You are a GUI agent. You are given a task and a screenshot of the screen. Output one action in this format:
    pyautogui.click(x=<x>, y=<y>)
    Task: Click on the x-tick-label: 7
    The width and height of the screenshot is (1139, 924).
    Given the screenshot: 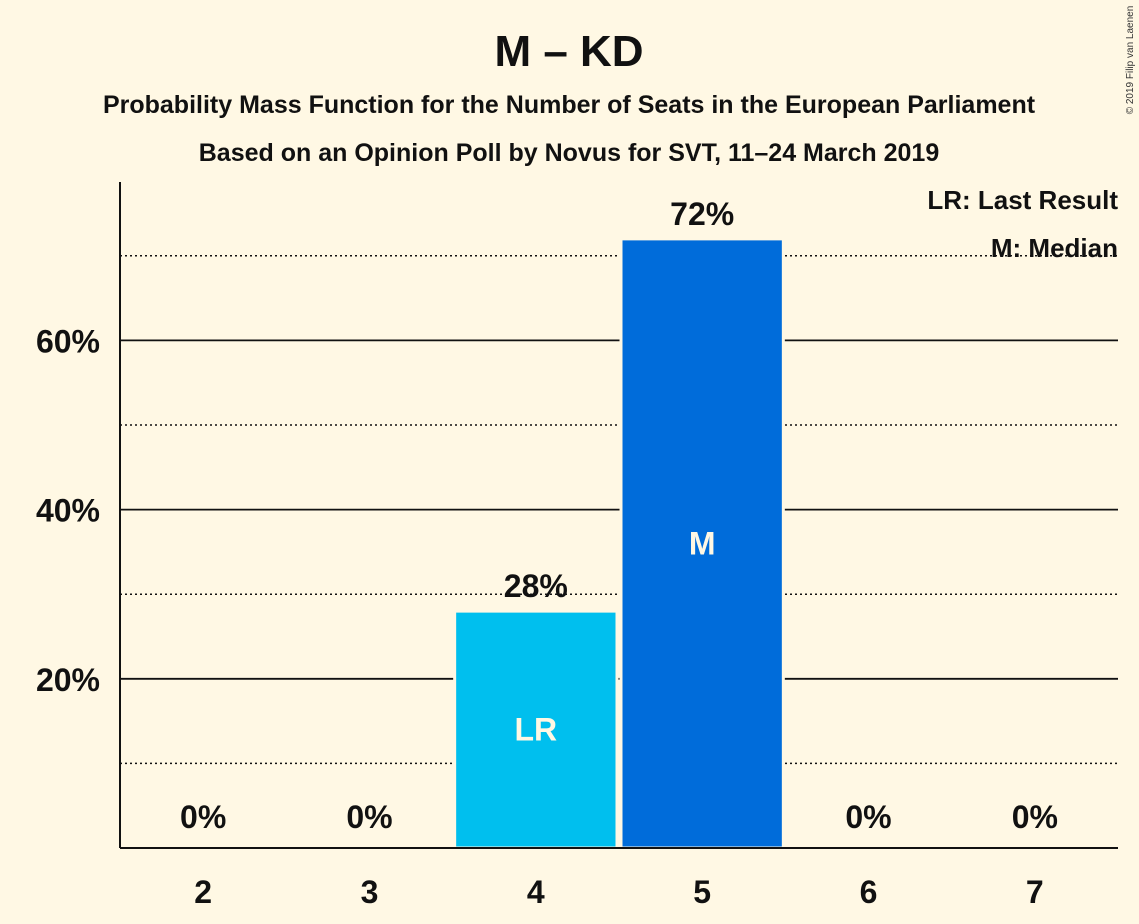 What is the action you would take?
    pyautogui.click(x=1035, y=892)
    